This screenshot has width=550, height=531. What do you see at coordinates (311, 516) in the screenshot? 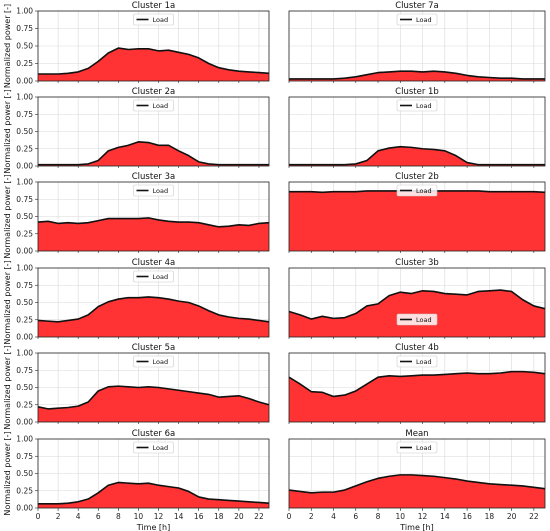
I see `x-tick-label: 2` at bounding box center [311, 516].